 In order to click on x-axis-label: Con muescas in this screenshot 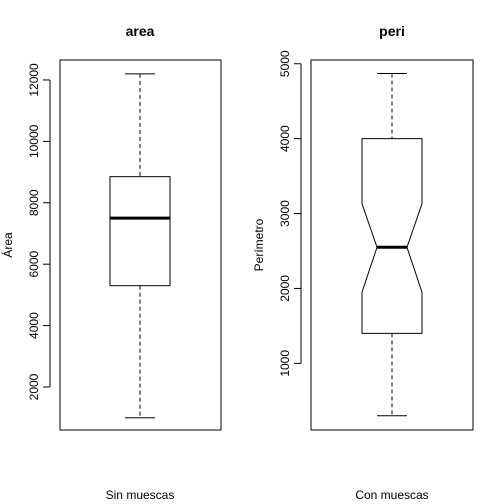, I will do `click(391, 495)`.